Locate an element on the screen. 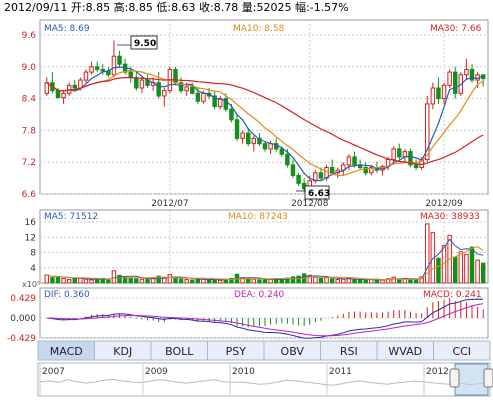  volume-y-axis: 16 12 8 4 is located at coordinates (31, 246).